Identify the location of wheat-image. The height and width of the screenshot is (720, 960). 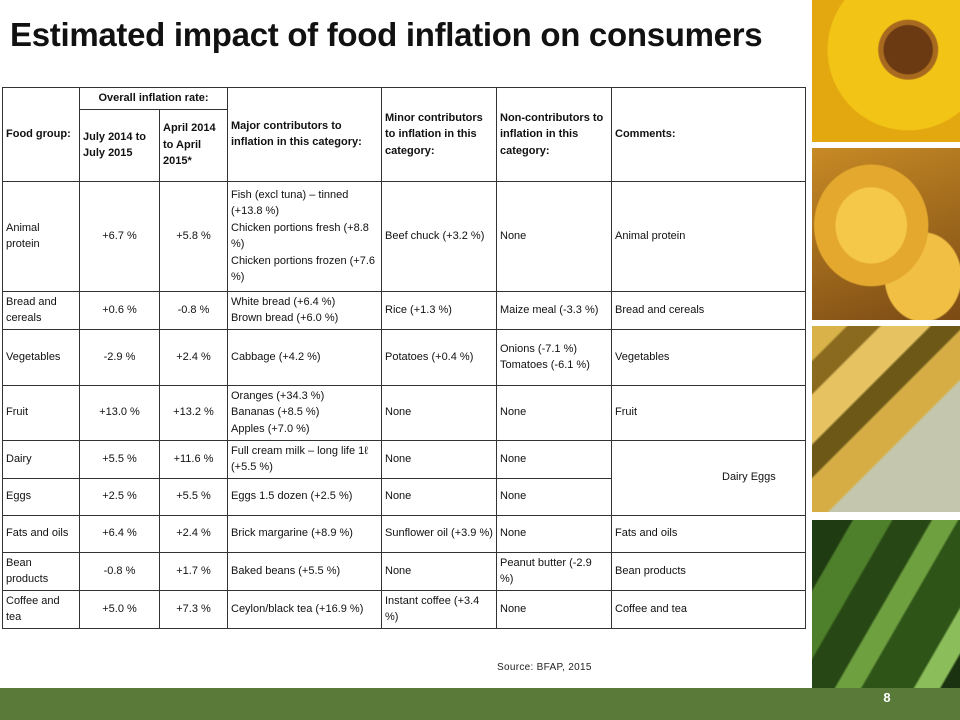
(886, 419).